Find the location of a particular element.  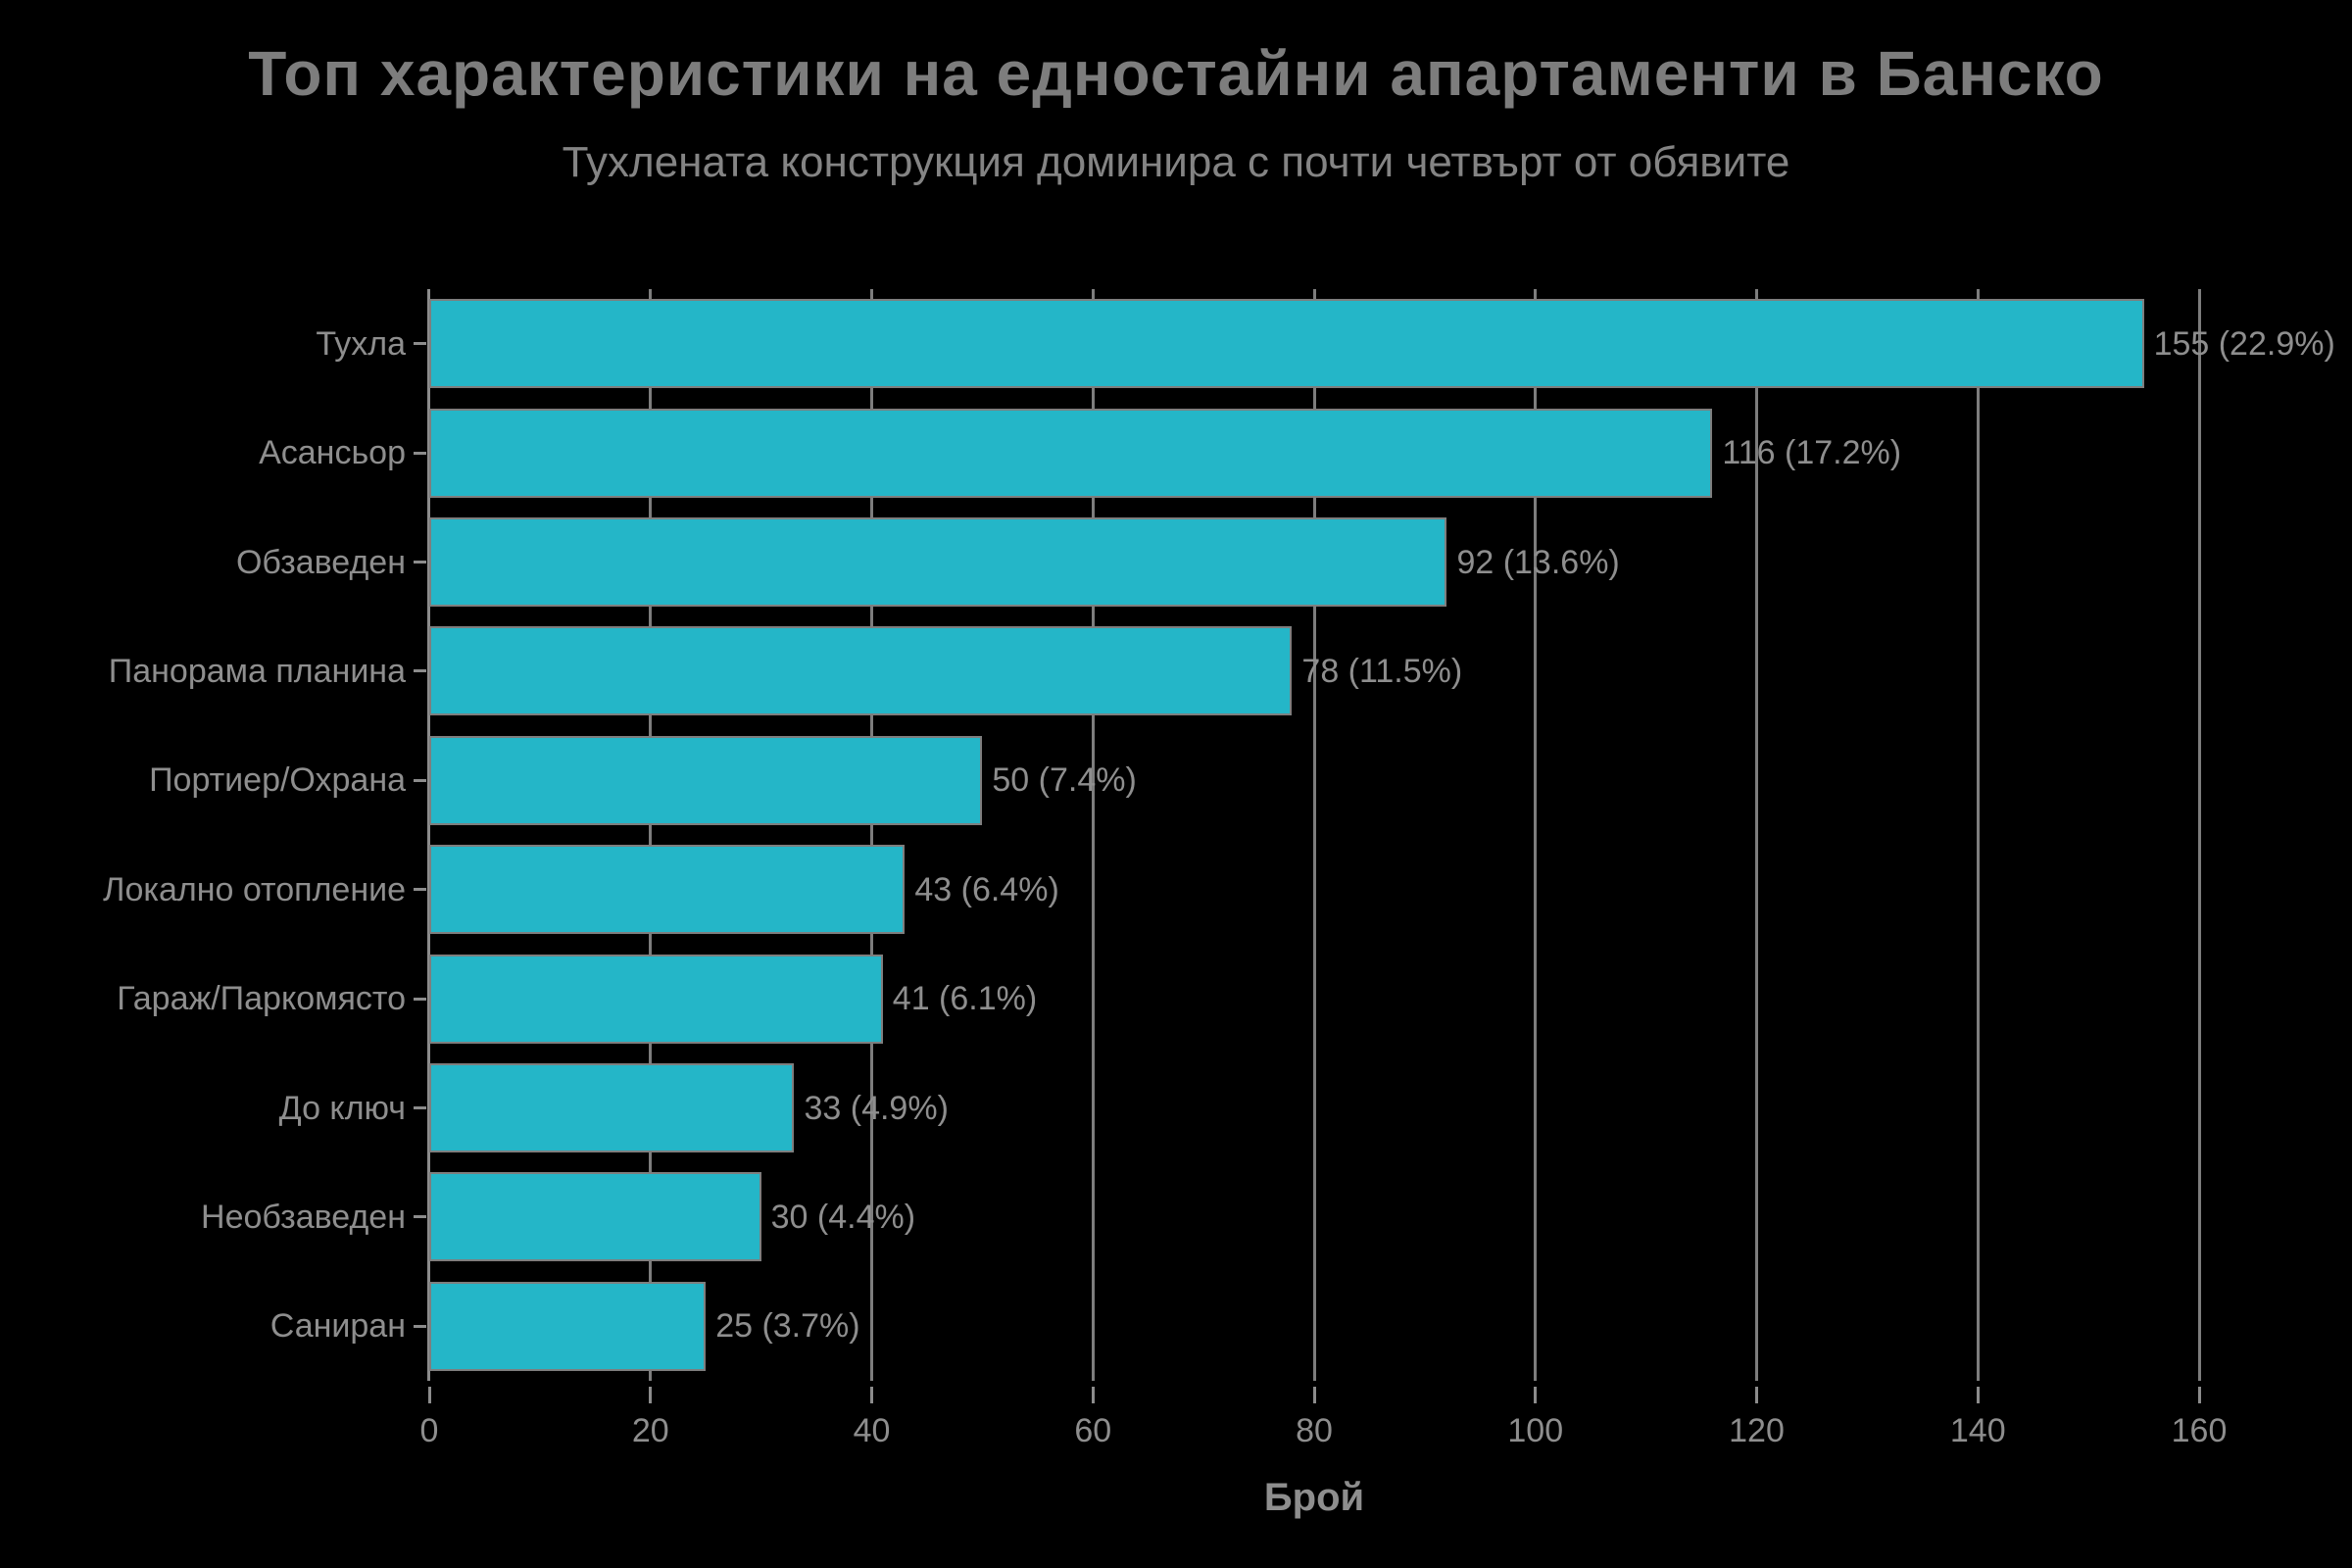

x-tick-label: 40 is located at coordinates (872, 1430).